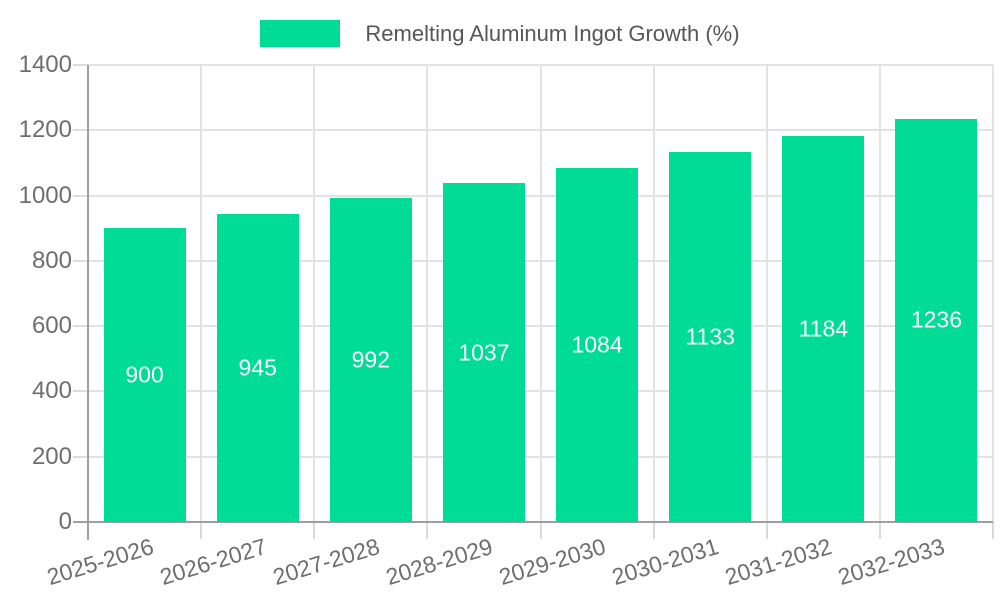  What do you see at coordinates (552, 33) in the screenshot?
I see `legend-label: Remelting Aluminum Ingot Growth (%)` at bounding box center [552, 33].